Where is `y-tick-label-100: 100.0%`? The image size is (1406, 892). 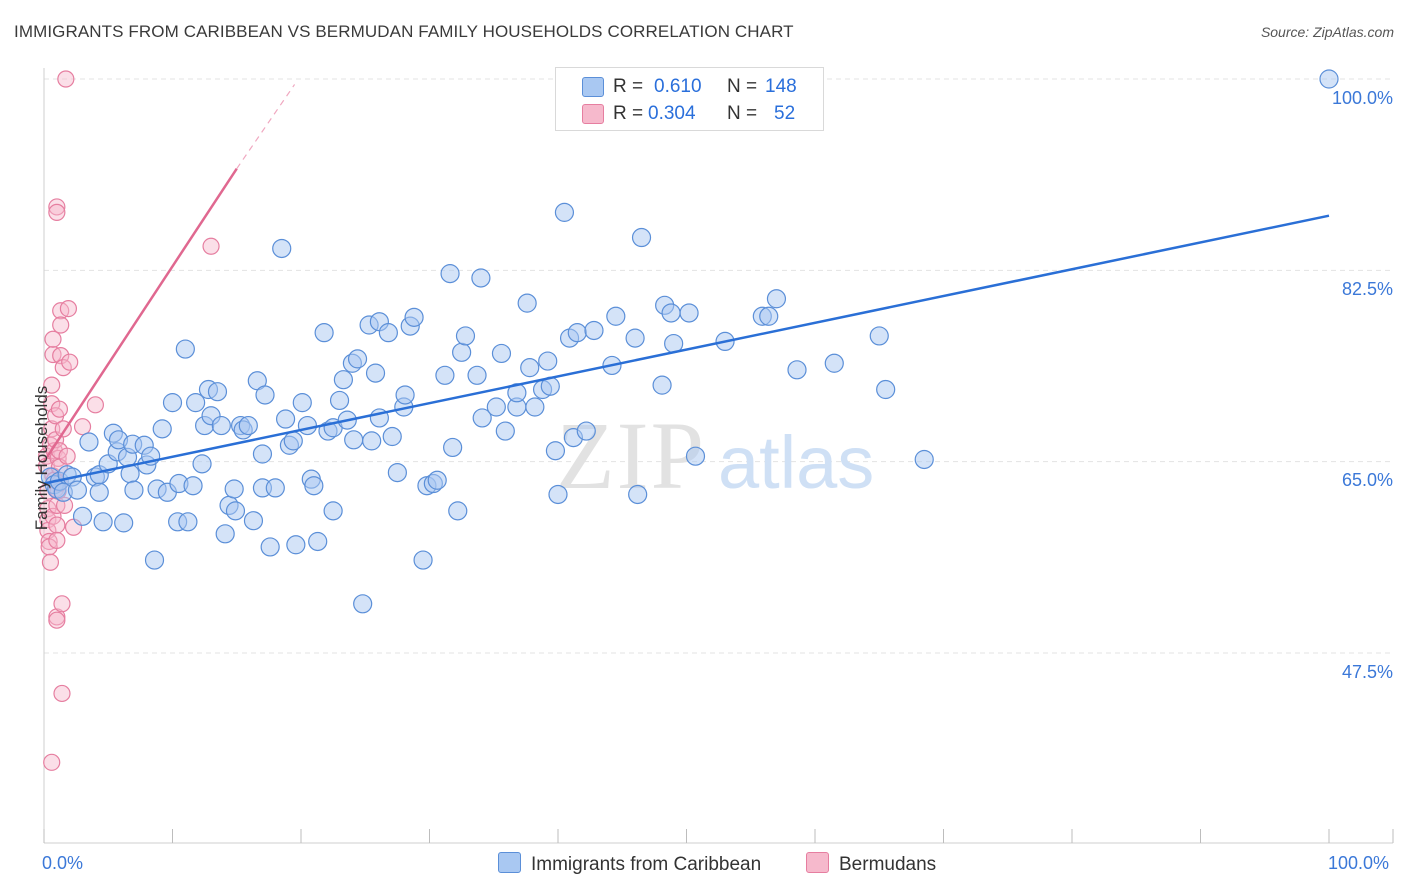 y-tick-label-100: 100.0% is located at coordinates (1362, 98).